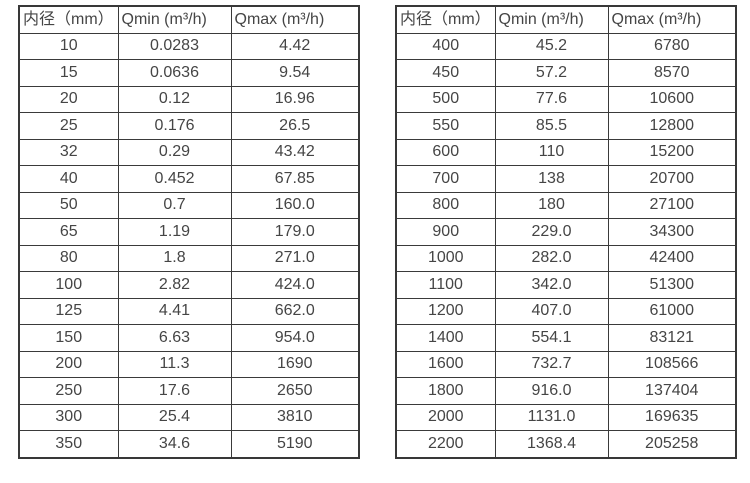 This screenshot has height=483, width=750. What do you see at coordinates (68, 338) in the screenshot?
I see `diameter-cell: 150` at bounding box center [68, 338].